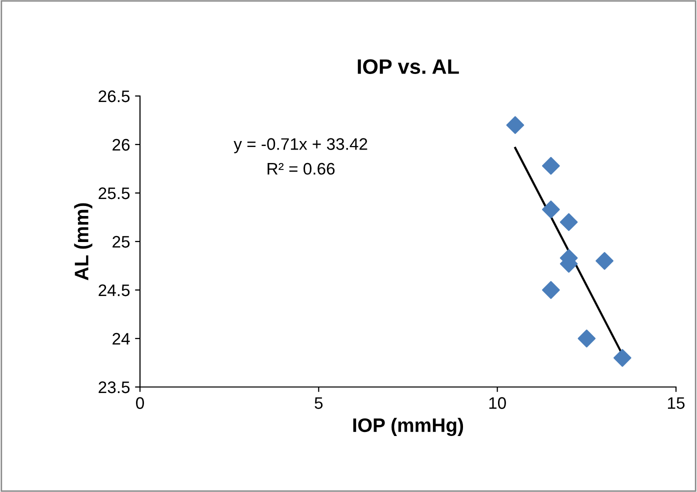 Image resolution: width=697 pixels, height=492 pixels. Describe the element at coordinates (121, 338) in the screenshot. I see `y-tick-label: 24` at that location.